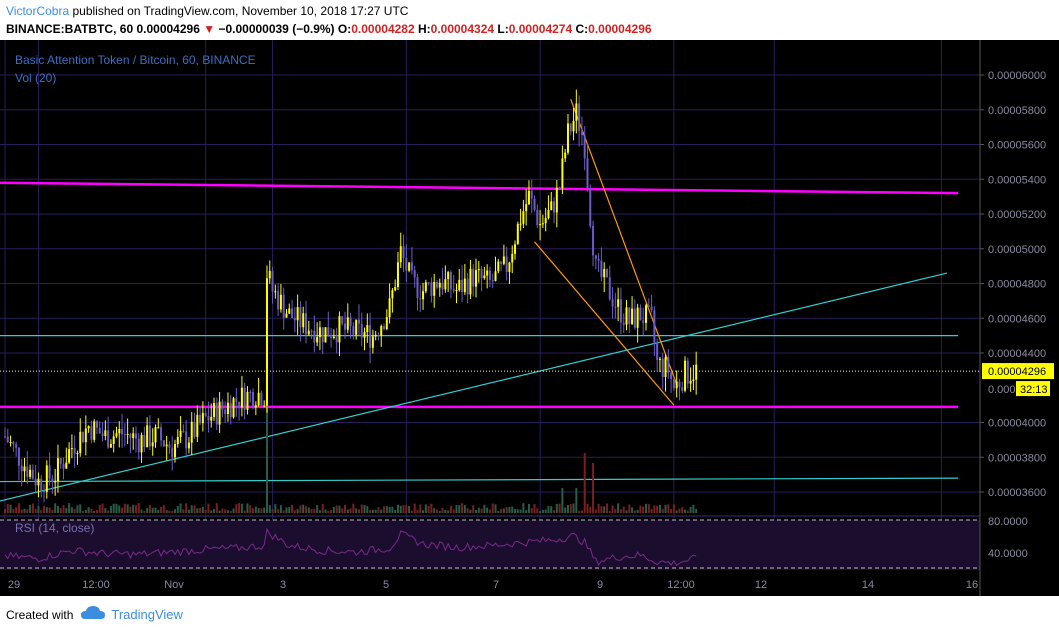 Image resolution: width=1059 pixels, height=632 pixels. I want to click on time-tick-label: 12:00, so click(96, 585).